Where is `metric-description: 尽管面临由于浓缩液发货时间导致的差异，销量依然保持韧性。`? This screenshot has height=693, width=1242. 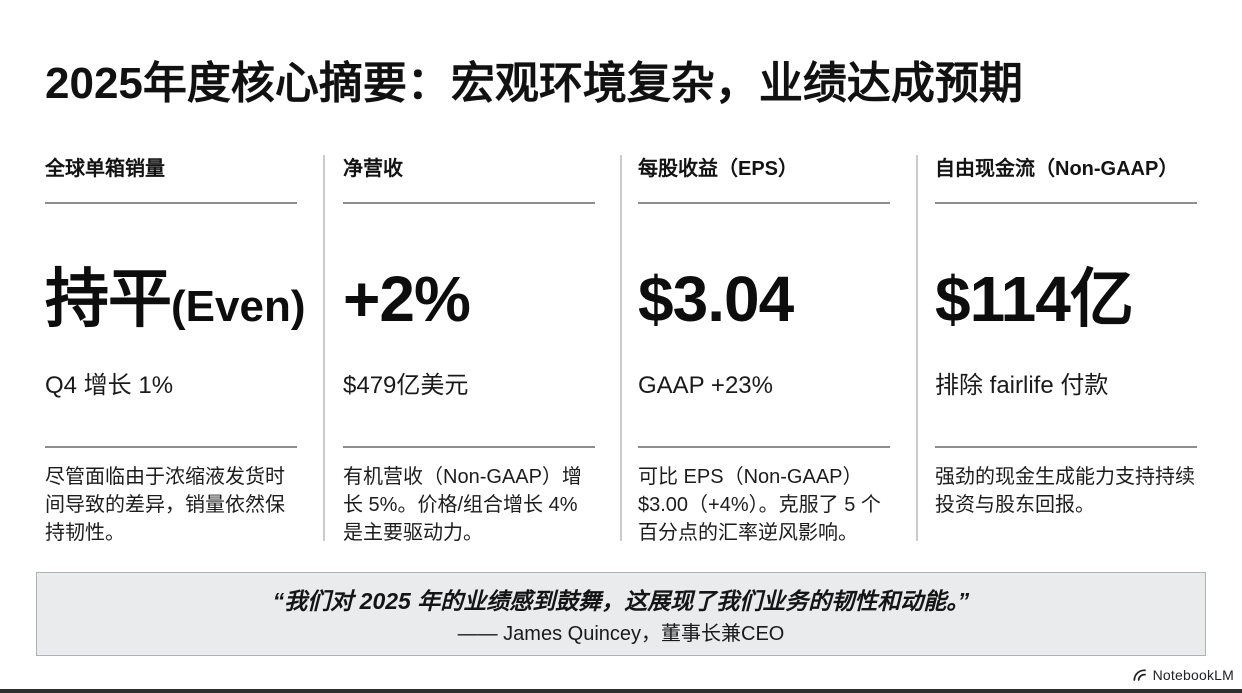
metric-description: 尽管面临由于浓缩液发货时间导致的差异，销量依然保持韧性。 is located at coordinates (165, 505).